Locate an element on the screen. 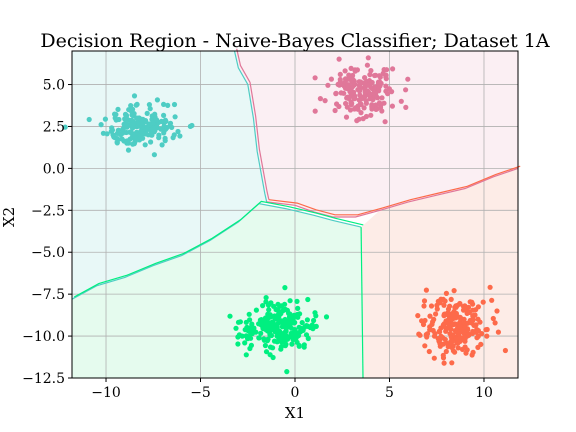 The image size is (576, 432). x-tick-label: 10 is located at coordinates (484, 393).